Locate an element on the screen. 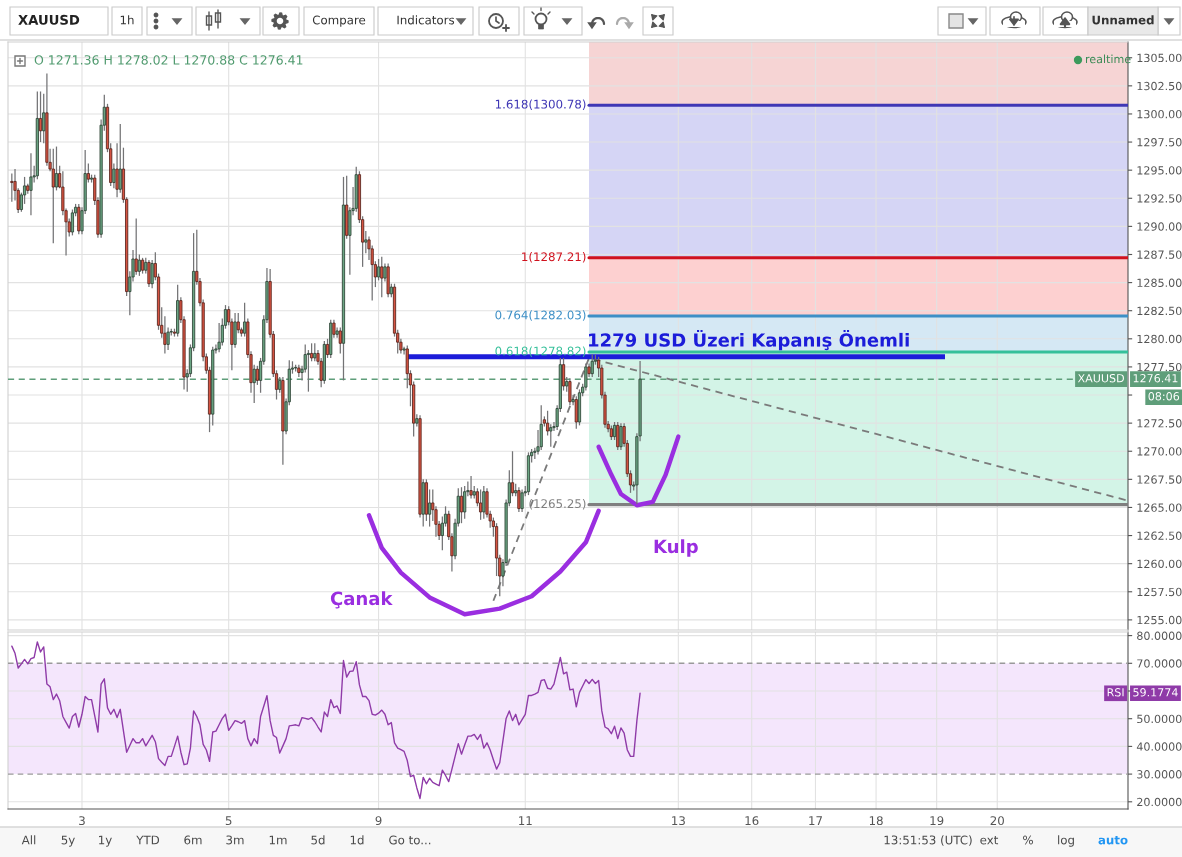 The width and height of the screenshot is (1182, 857). y-tick-label: 1255.00 is located at coordinates (1159, 620).